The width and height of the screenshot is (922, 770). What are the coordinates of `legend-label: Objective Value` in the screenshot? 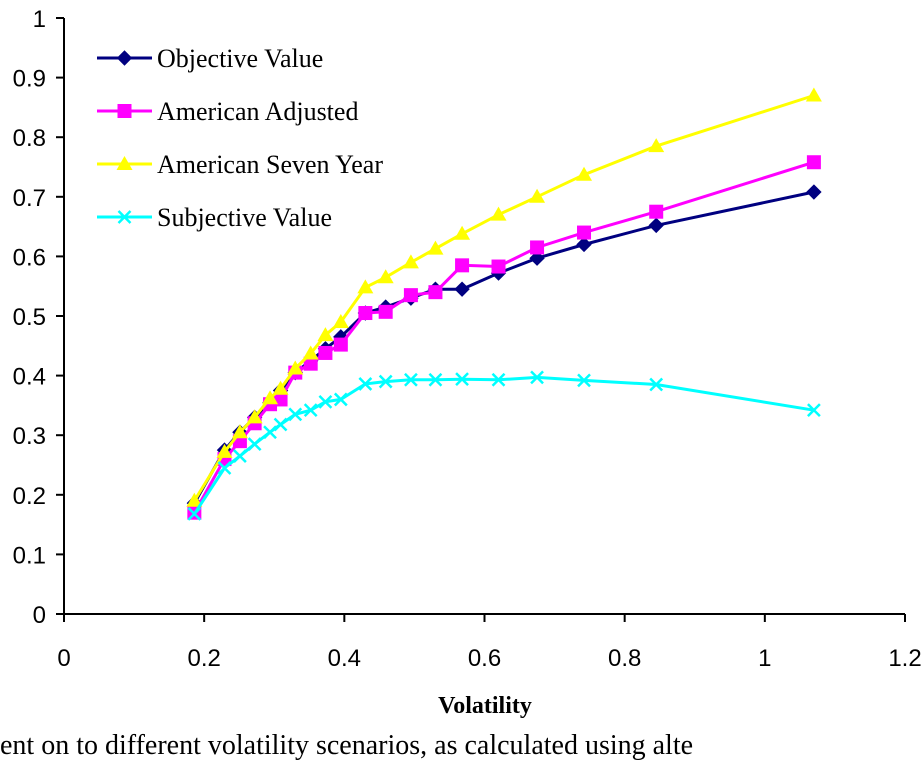 It's located at (240, 58).